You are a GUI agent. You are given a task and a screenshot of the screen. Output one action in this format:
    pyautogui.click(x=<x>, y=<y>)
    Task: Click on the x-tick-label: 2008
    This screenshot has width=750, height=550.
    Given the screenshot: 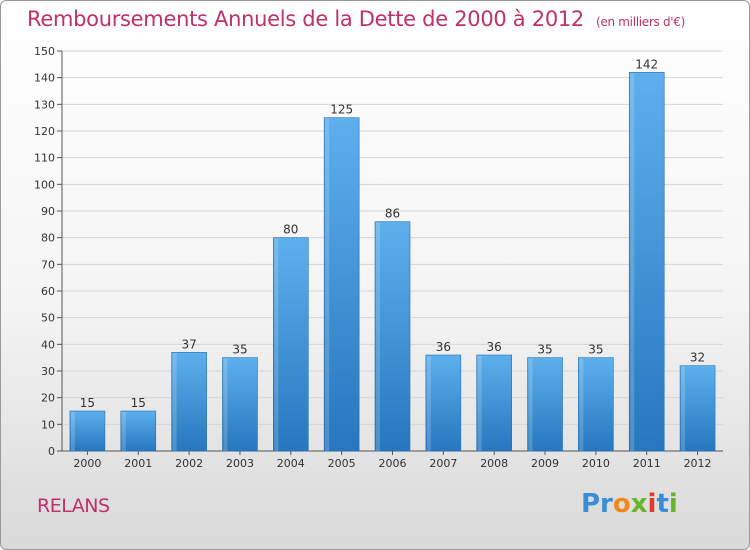 What is the action you would take?
    pyautogui.click(x=494, y=463)
    